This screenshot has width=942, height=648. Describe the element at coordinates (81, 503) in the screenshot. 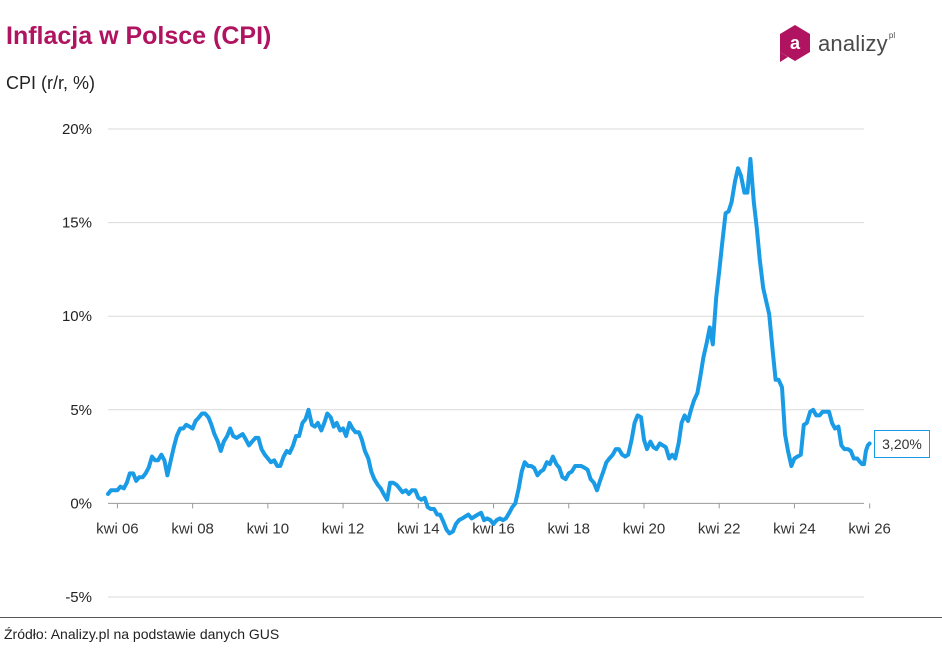

I see `y-tick-label: 0%` at that location.